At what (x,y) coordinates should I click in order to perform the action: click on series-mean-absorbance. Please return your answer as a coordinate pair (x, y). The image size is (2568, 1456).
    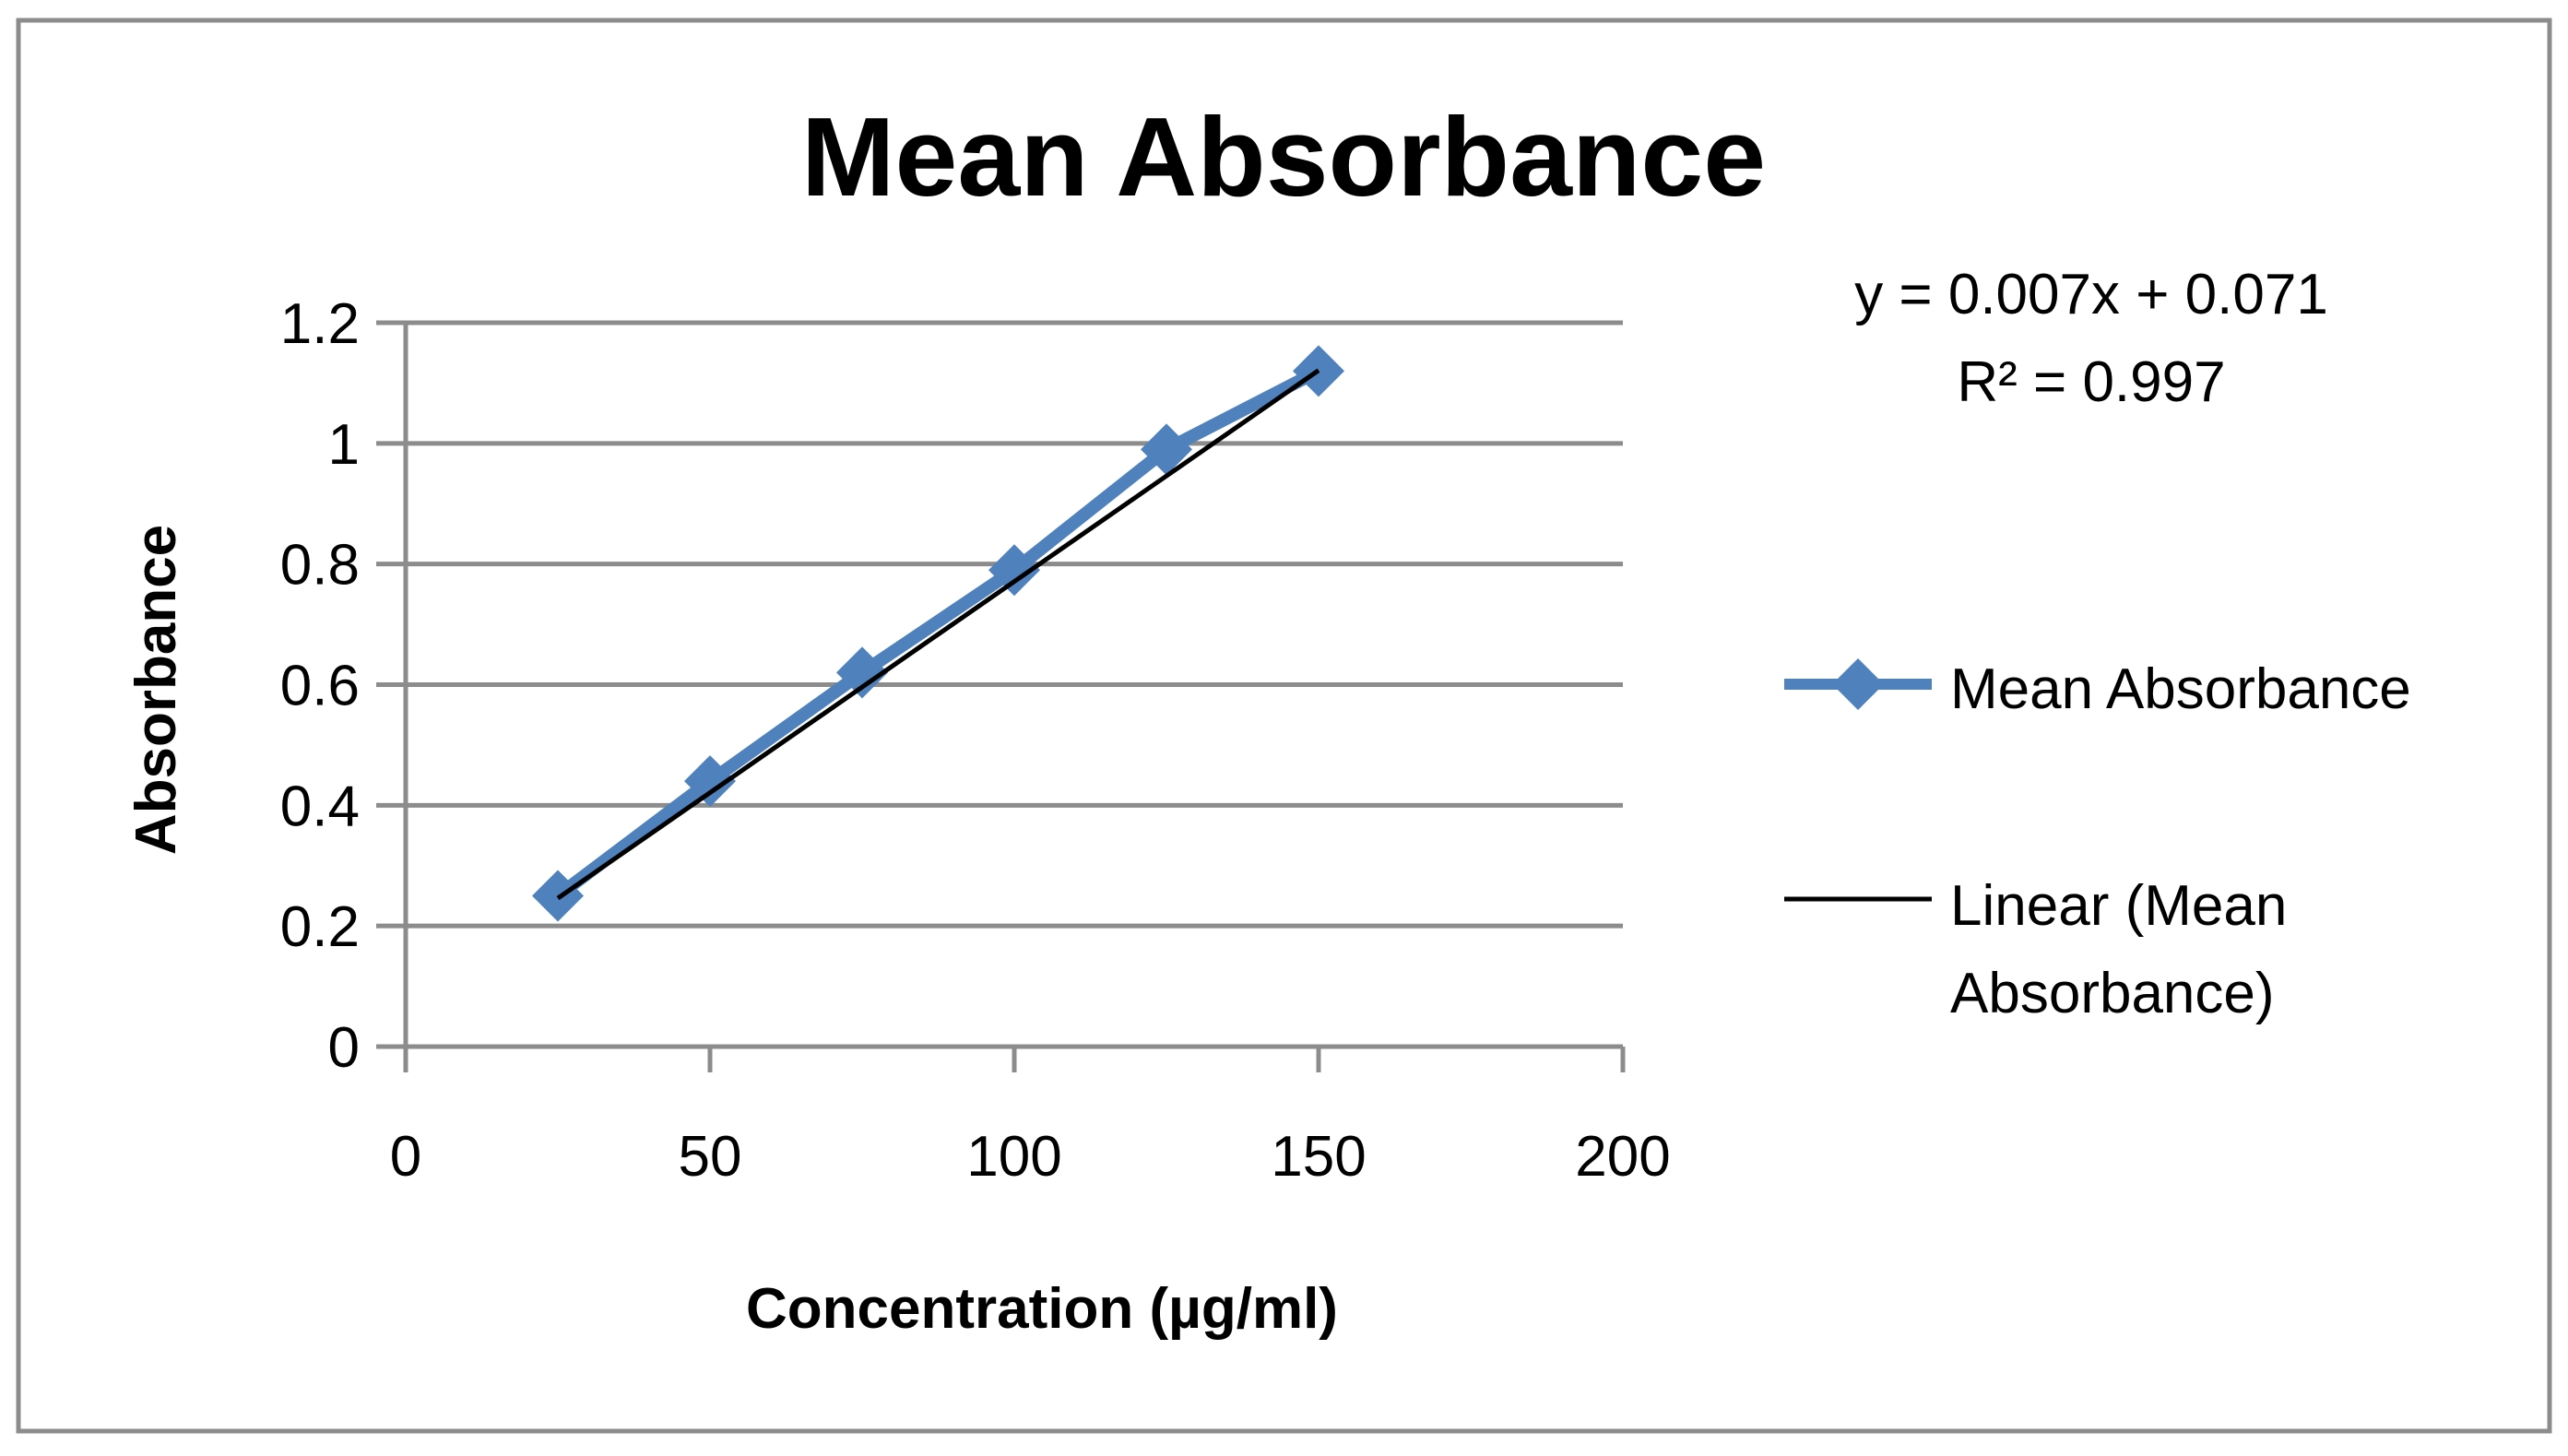
    Looking at the image, I should click on (938, 633).